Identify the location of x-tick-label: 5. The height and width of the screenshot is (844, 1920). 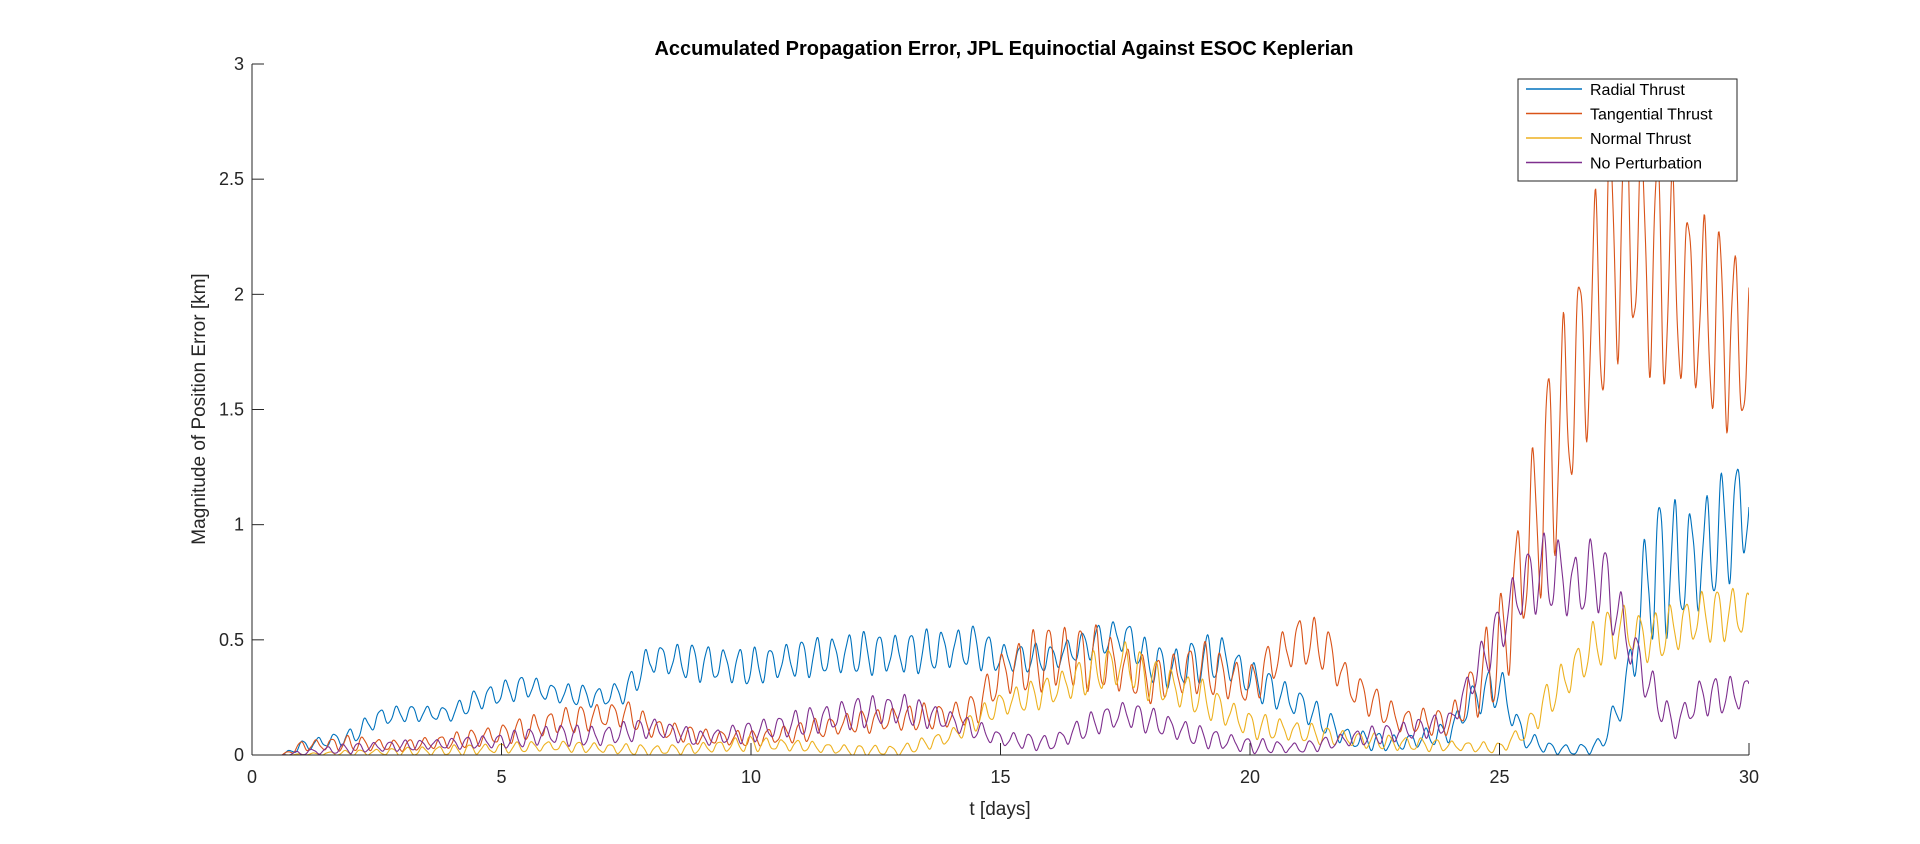
(501, 777).